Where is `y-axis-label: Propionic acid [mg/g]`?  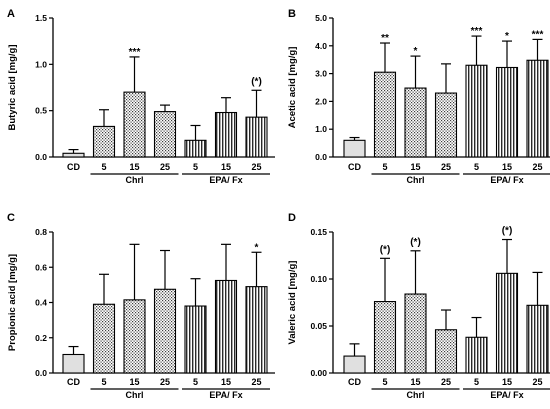 y-axis-label: Propionic acid [mg/g] is located at coordinates (12, 302).